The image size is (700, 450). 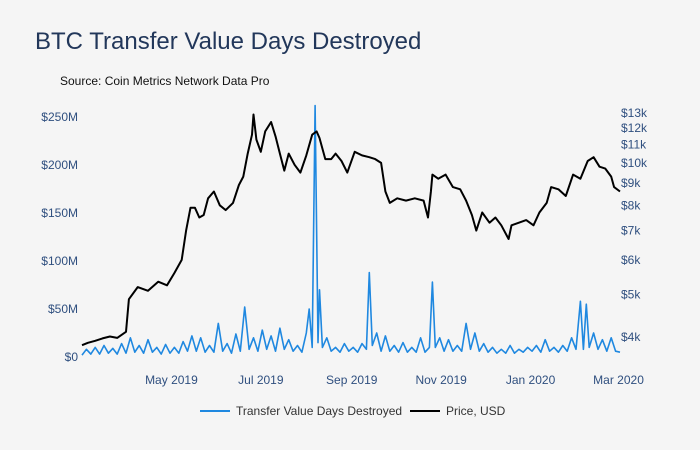 I want to click on x-tick-label: Sep 2019, so click(x=352, y=380).